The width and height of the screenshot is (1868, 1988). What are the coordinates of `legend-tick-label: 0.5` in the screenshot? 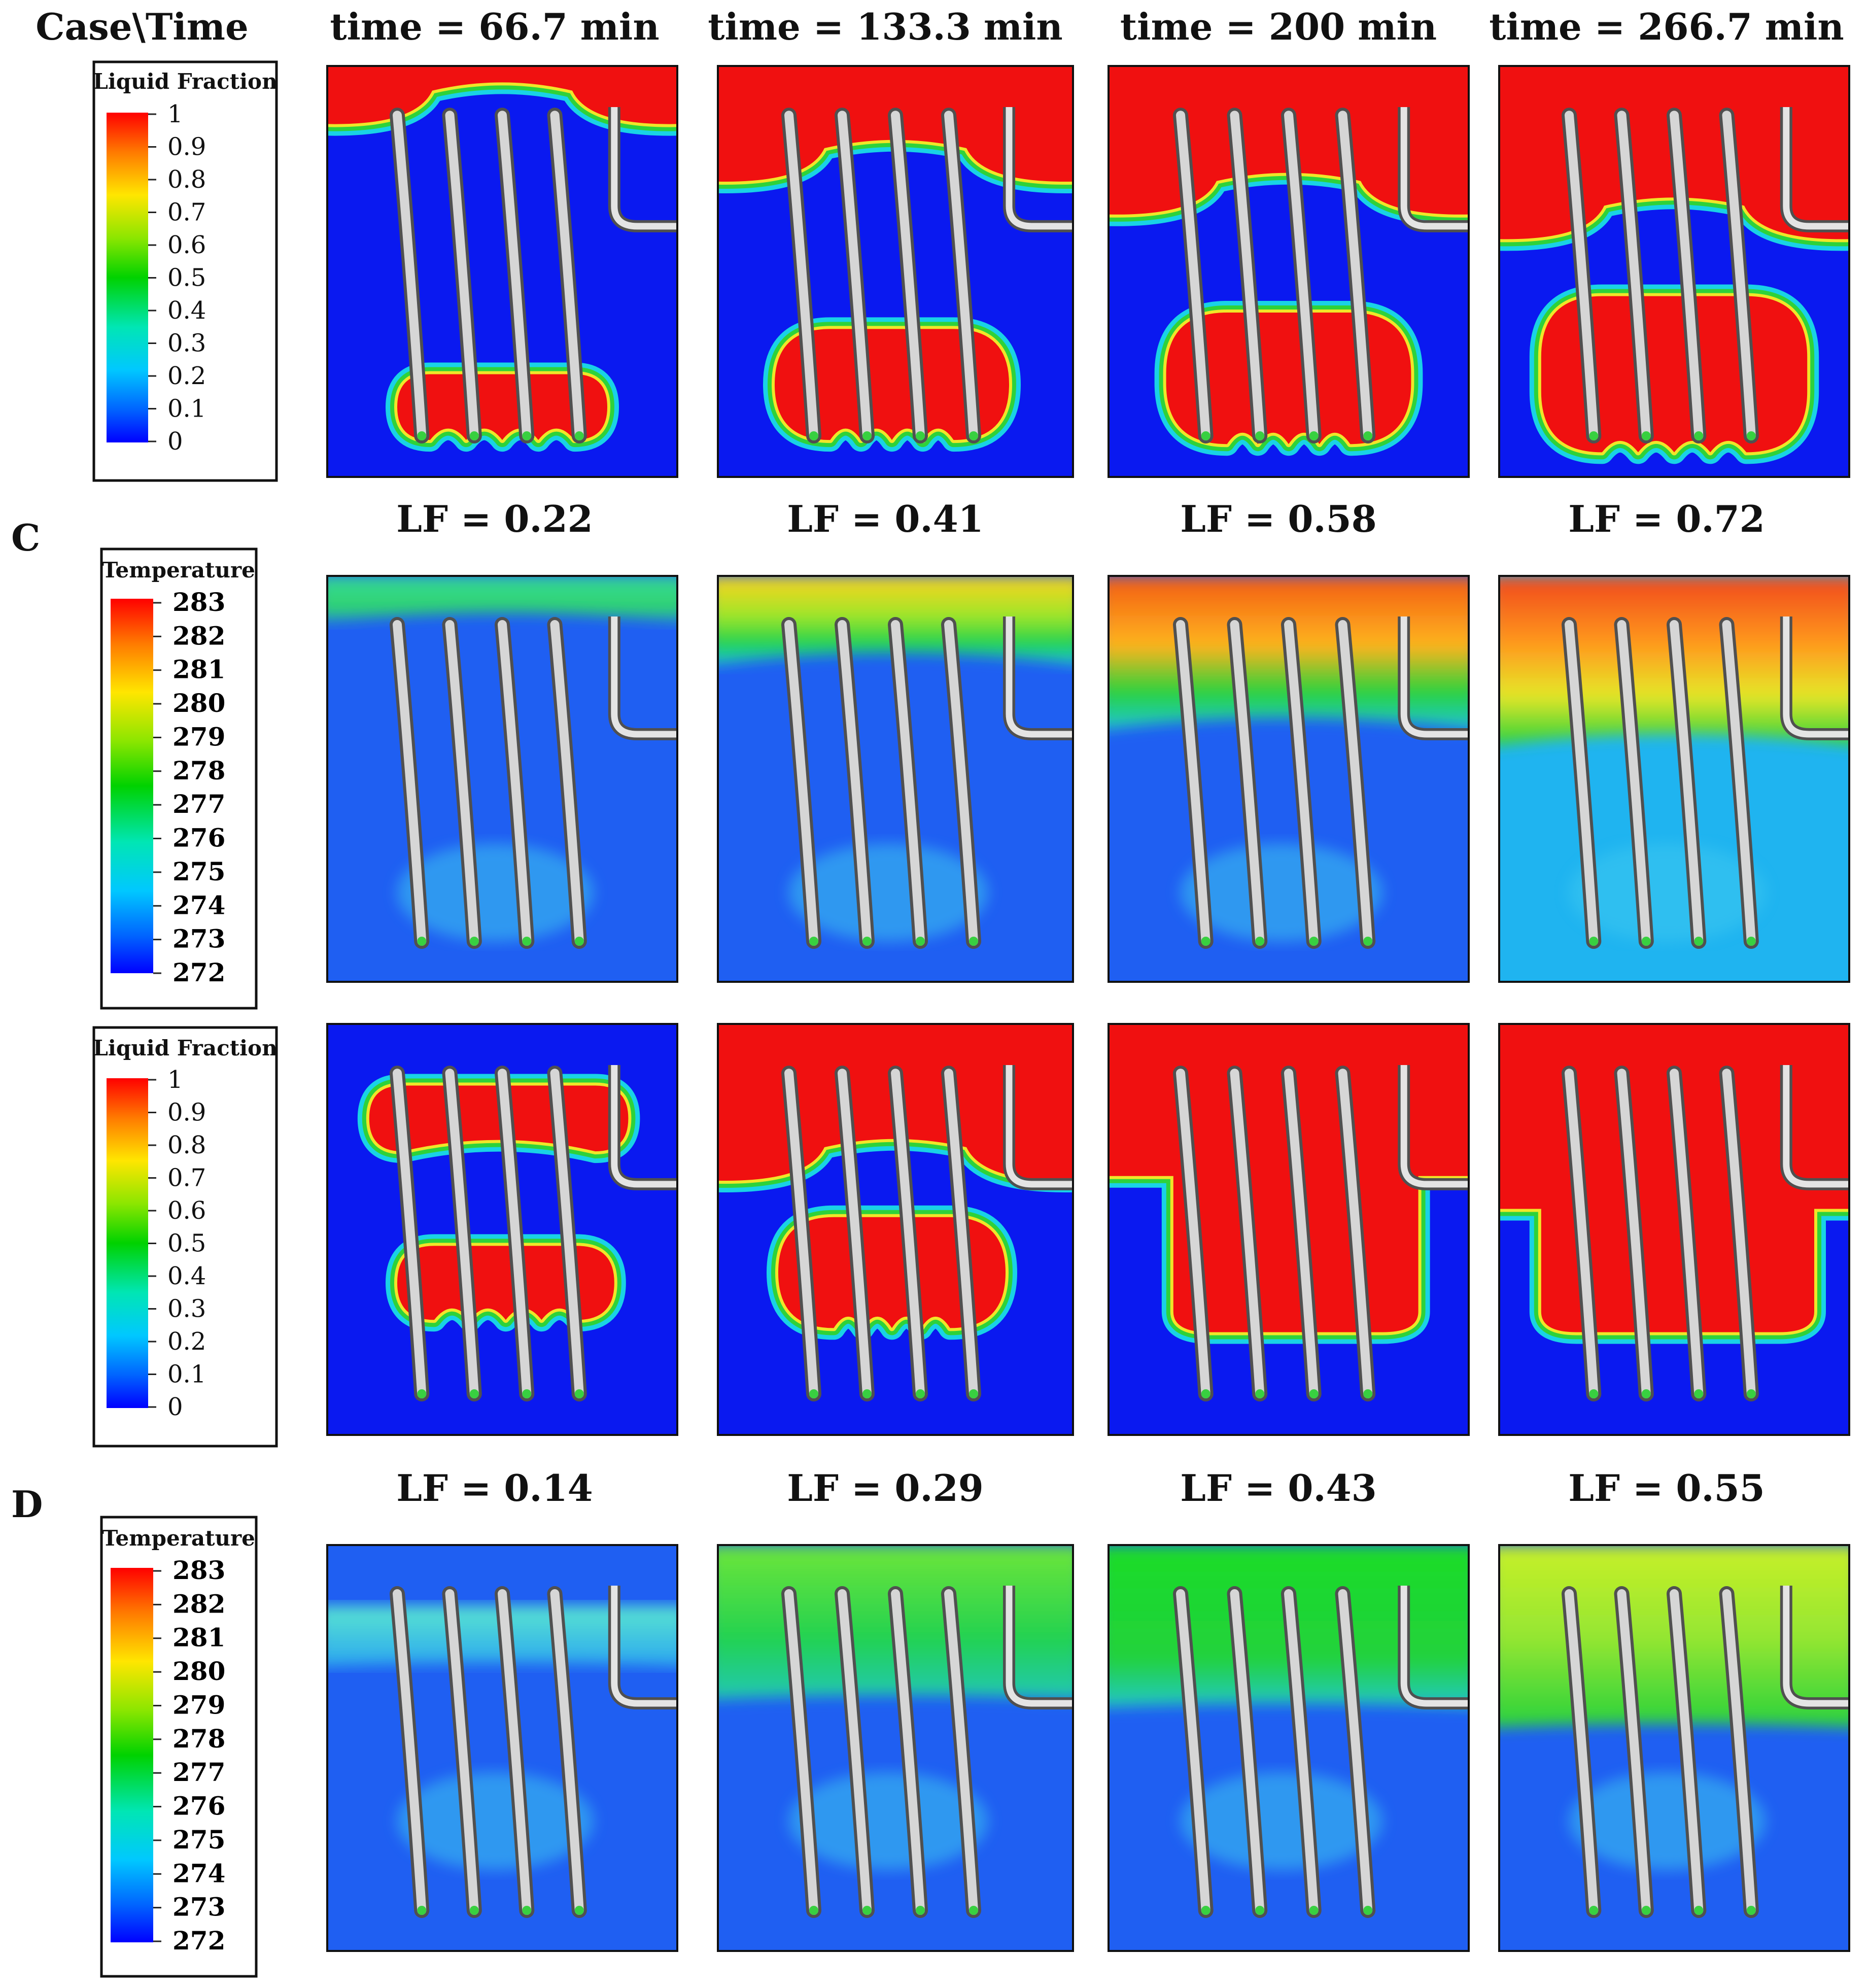 It's located at (186, 278).